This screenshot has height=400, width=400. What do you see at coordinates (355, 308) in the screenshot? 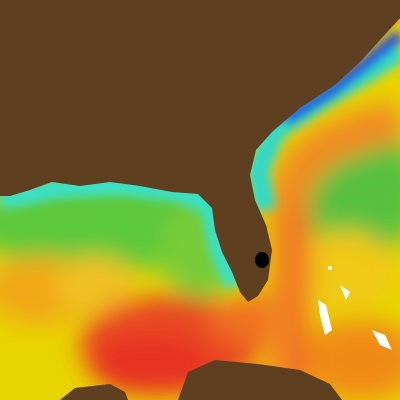
I see `bahamas` at bounding box center [355, 308].